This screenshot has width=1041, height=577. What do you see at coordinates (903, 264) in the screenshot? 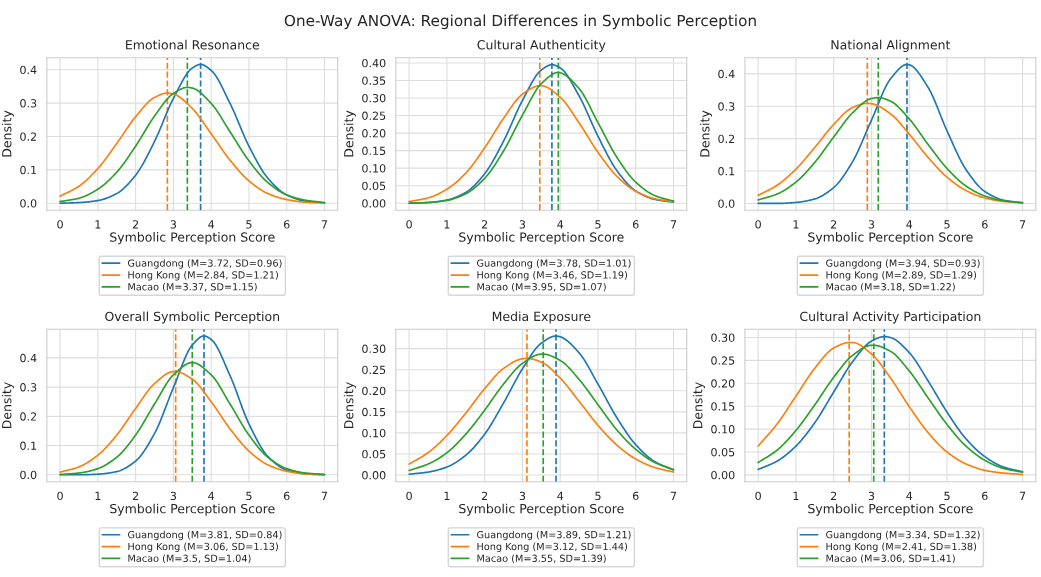
I see `legend-label: Guangdong (M=3.94, SD=0.93)` at bounding box center [903, 264].